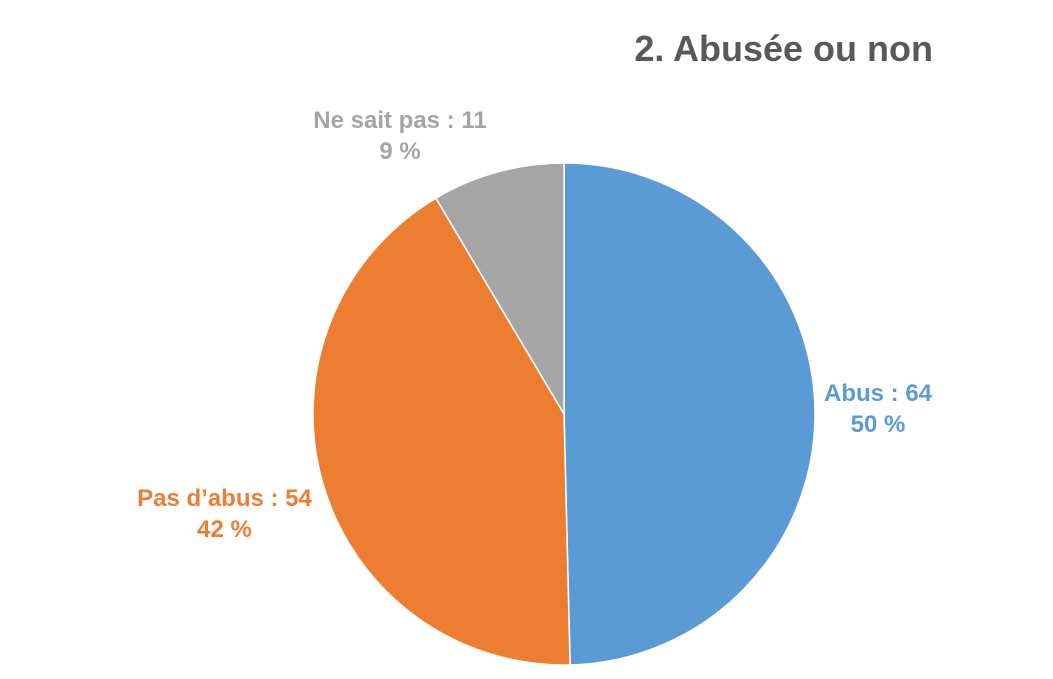 The height and width of the screenshot is (679, 1053). What do you see at coordinates (878, 393) in the screenshot?
I see `slice-label-abus-count: Abus : 64` at bounding box center [878, 393].